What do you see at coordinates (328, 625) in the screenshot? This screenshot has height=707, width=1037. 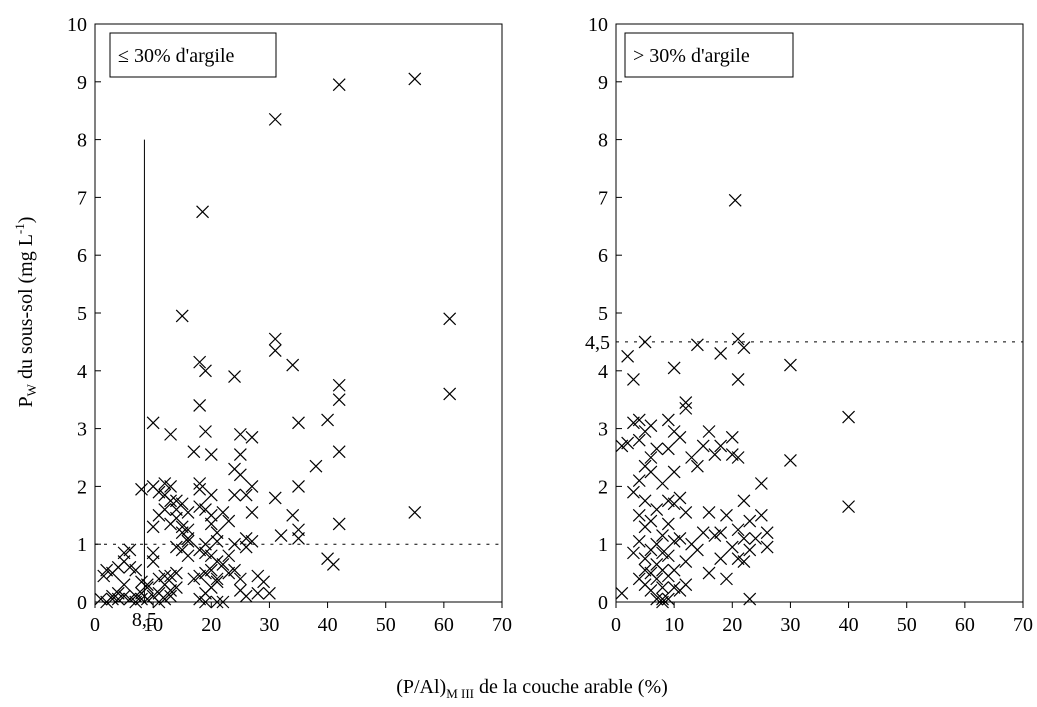 I see `x-tick-label: 40` at bounding box center [328, 625].